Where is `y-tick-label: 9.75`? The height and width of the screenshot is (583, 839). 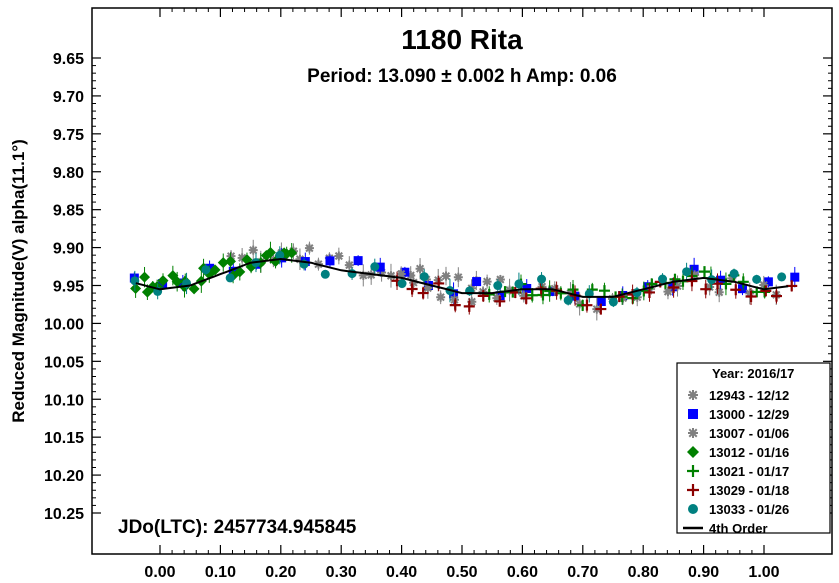
y-tick-label: 9.75 is located at coordinates (68, 135).